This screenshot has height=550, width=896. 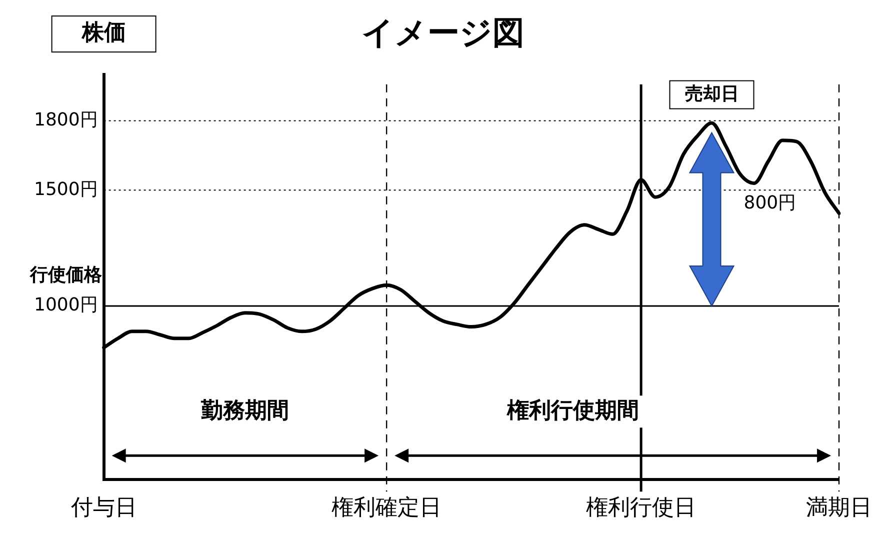 I want to click on x-tick-label: 満期日, so click(x=839, y=508).